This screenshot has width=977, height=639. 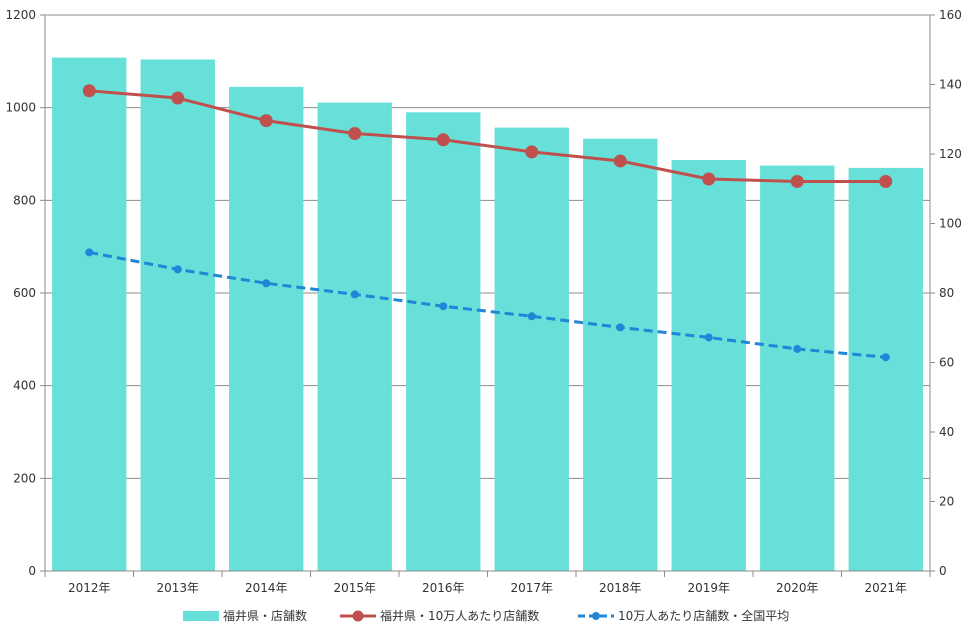 What do you see at coordinates (950, 15) in the screenshot?
I see `right-tick-label: 160` at bounding box center [950, 15].